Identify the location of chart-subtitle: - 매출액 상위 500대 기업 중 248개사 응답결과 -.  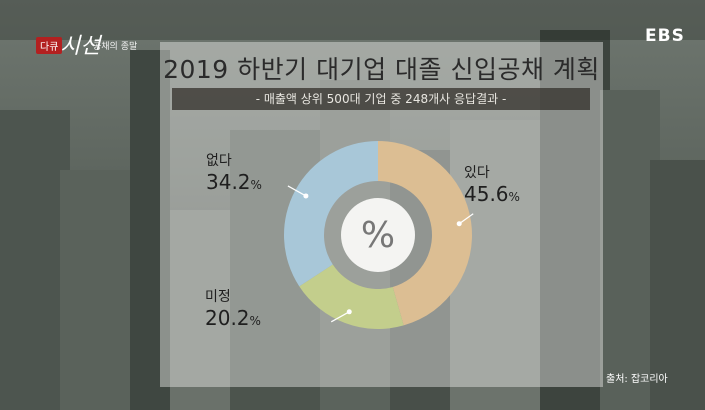
(381, 99).